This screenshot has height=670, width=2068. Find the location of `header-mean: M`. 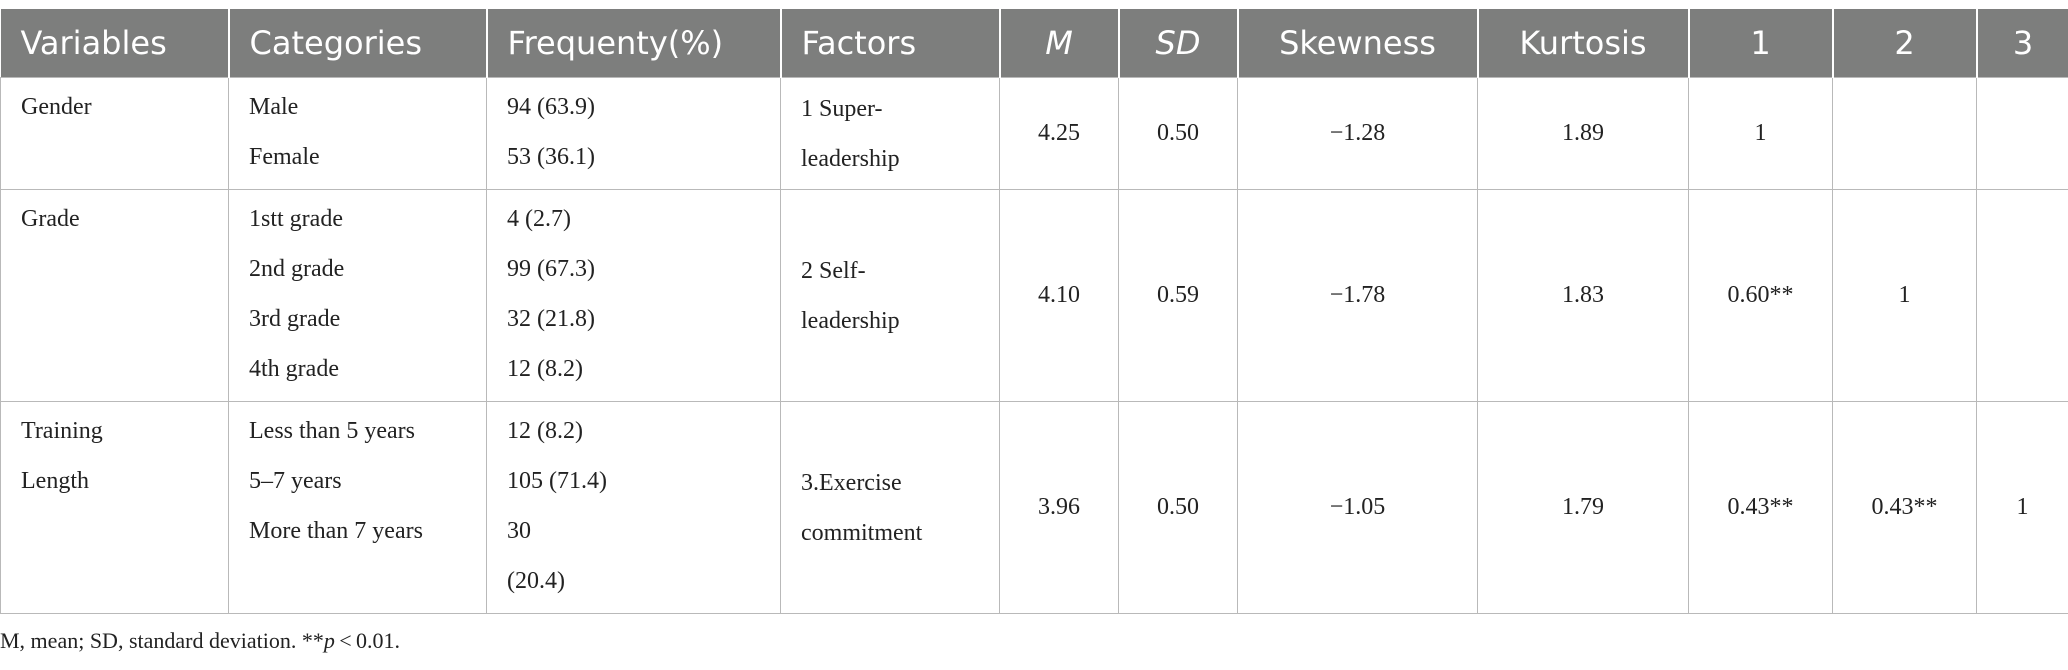

header-mean: M is located at coordinates (1058, 43).